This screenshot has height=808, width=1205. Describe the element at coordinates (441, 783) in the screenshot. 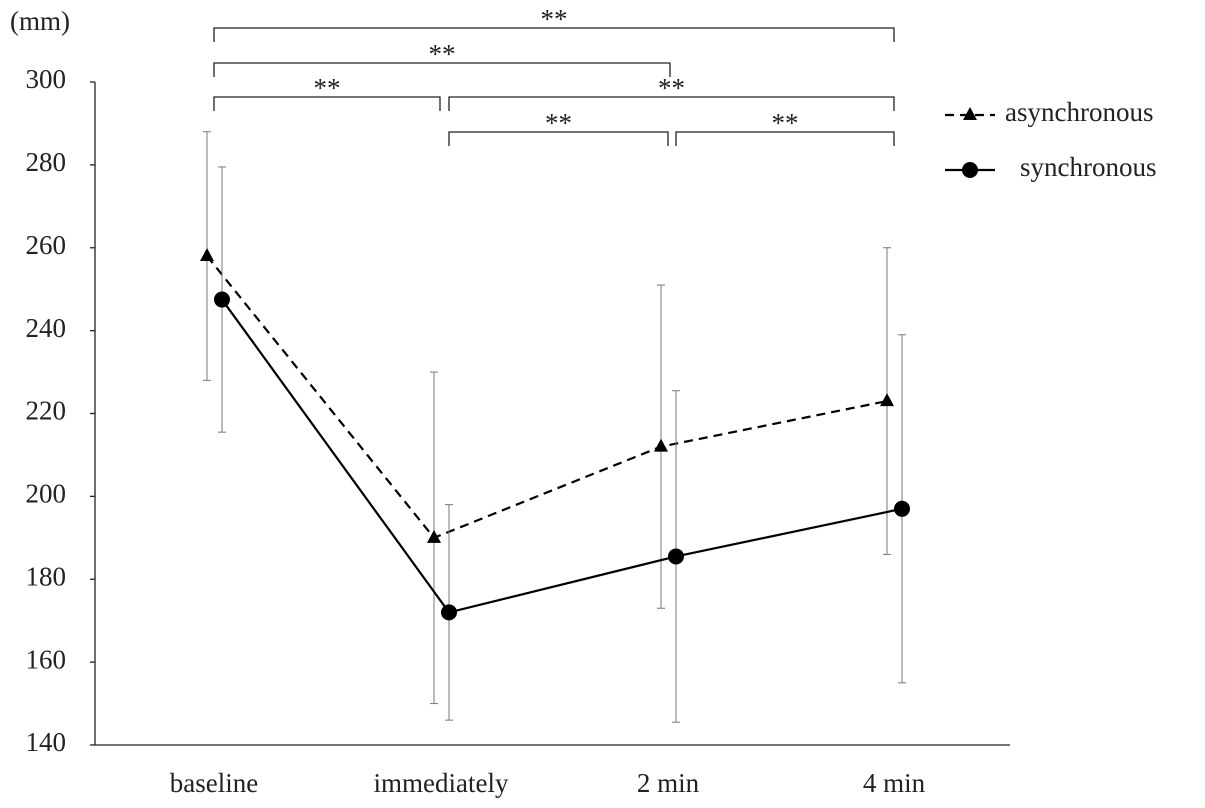

I see `x-tick-label: immediately` at that location.